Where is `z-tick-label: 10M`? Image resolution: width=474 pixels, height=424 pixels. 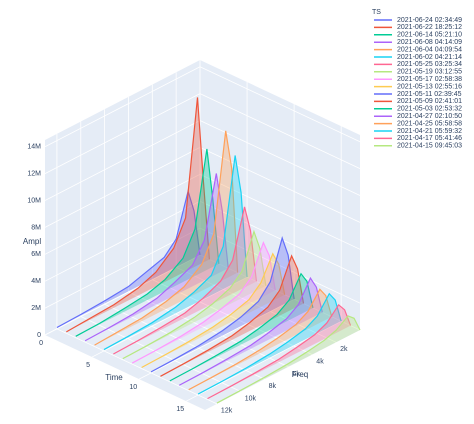
z-tick-label: 10M is located at coordinates (34, 200).